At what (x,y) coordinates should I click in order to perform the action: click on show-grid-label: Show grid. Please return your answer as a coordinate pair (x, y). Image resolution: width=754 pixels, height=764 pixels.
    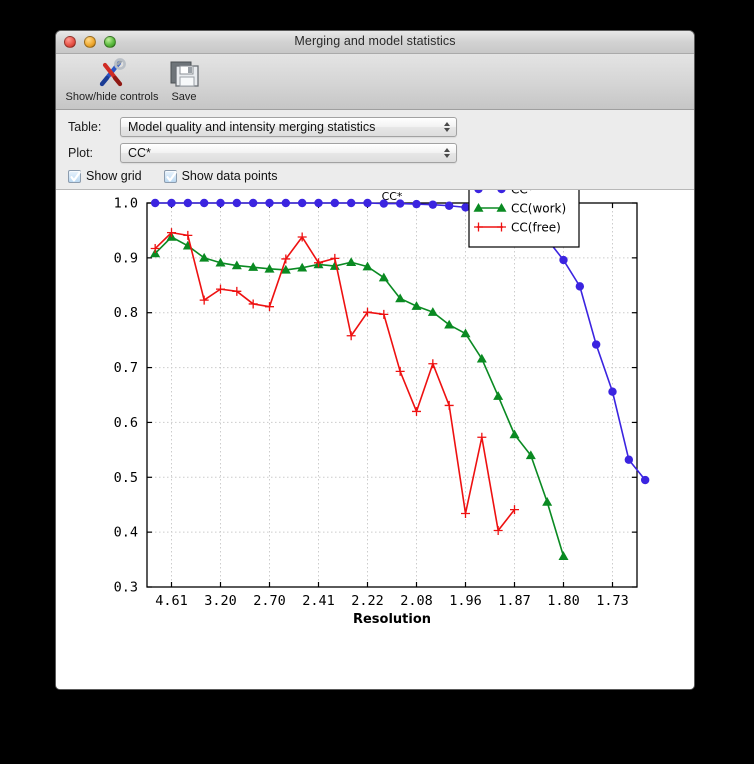
    Looking at the image, I should click on (114, 176).